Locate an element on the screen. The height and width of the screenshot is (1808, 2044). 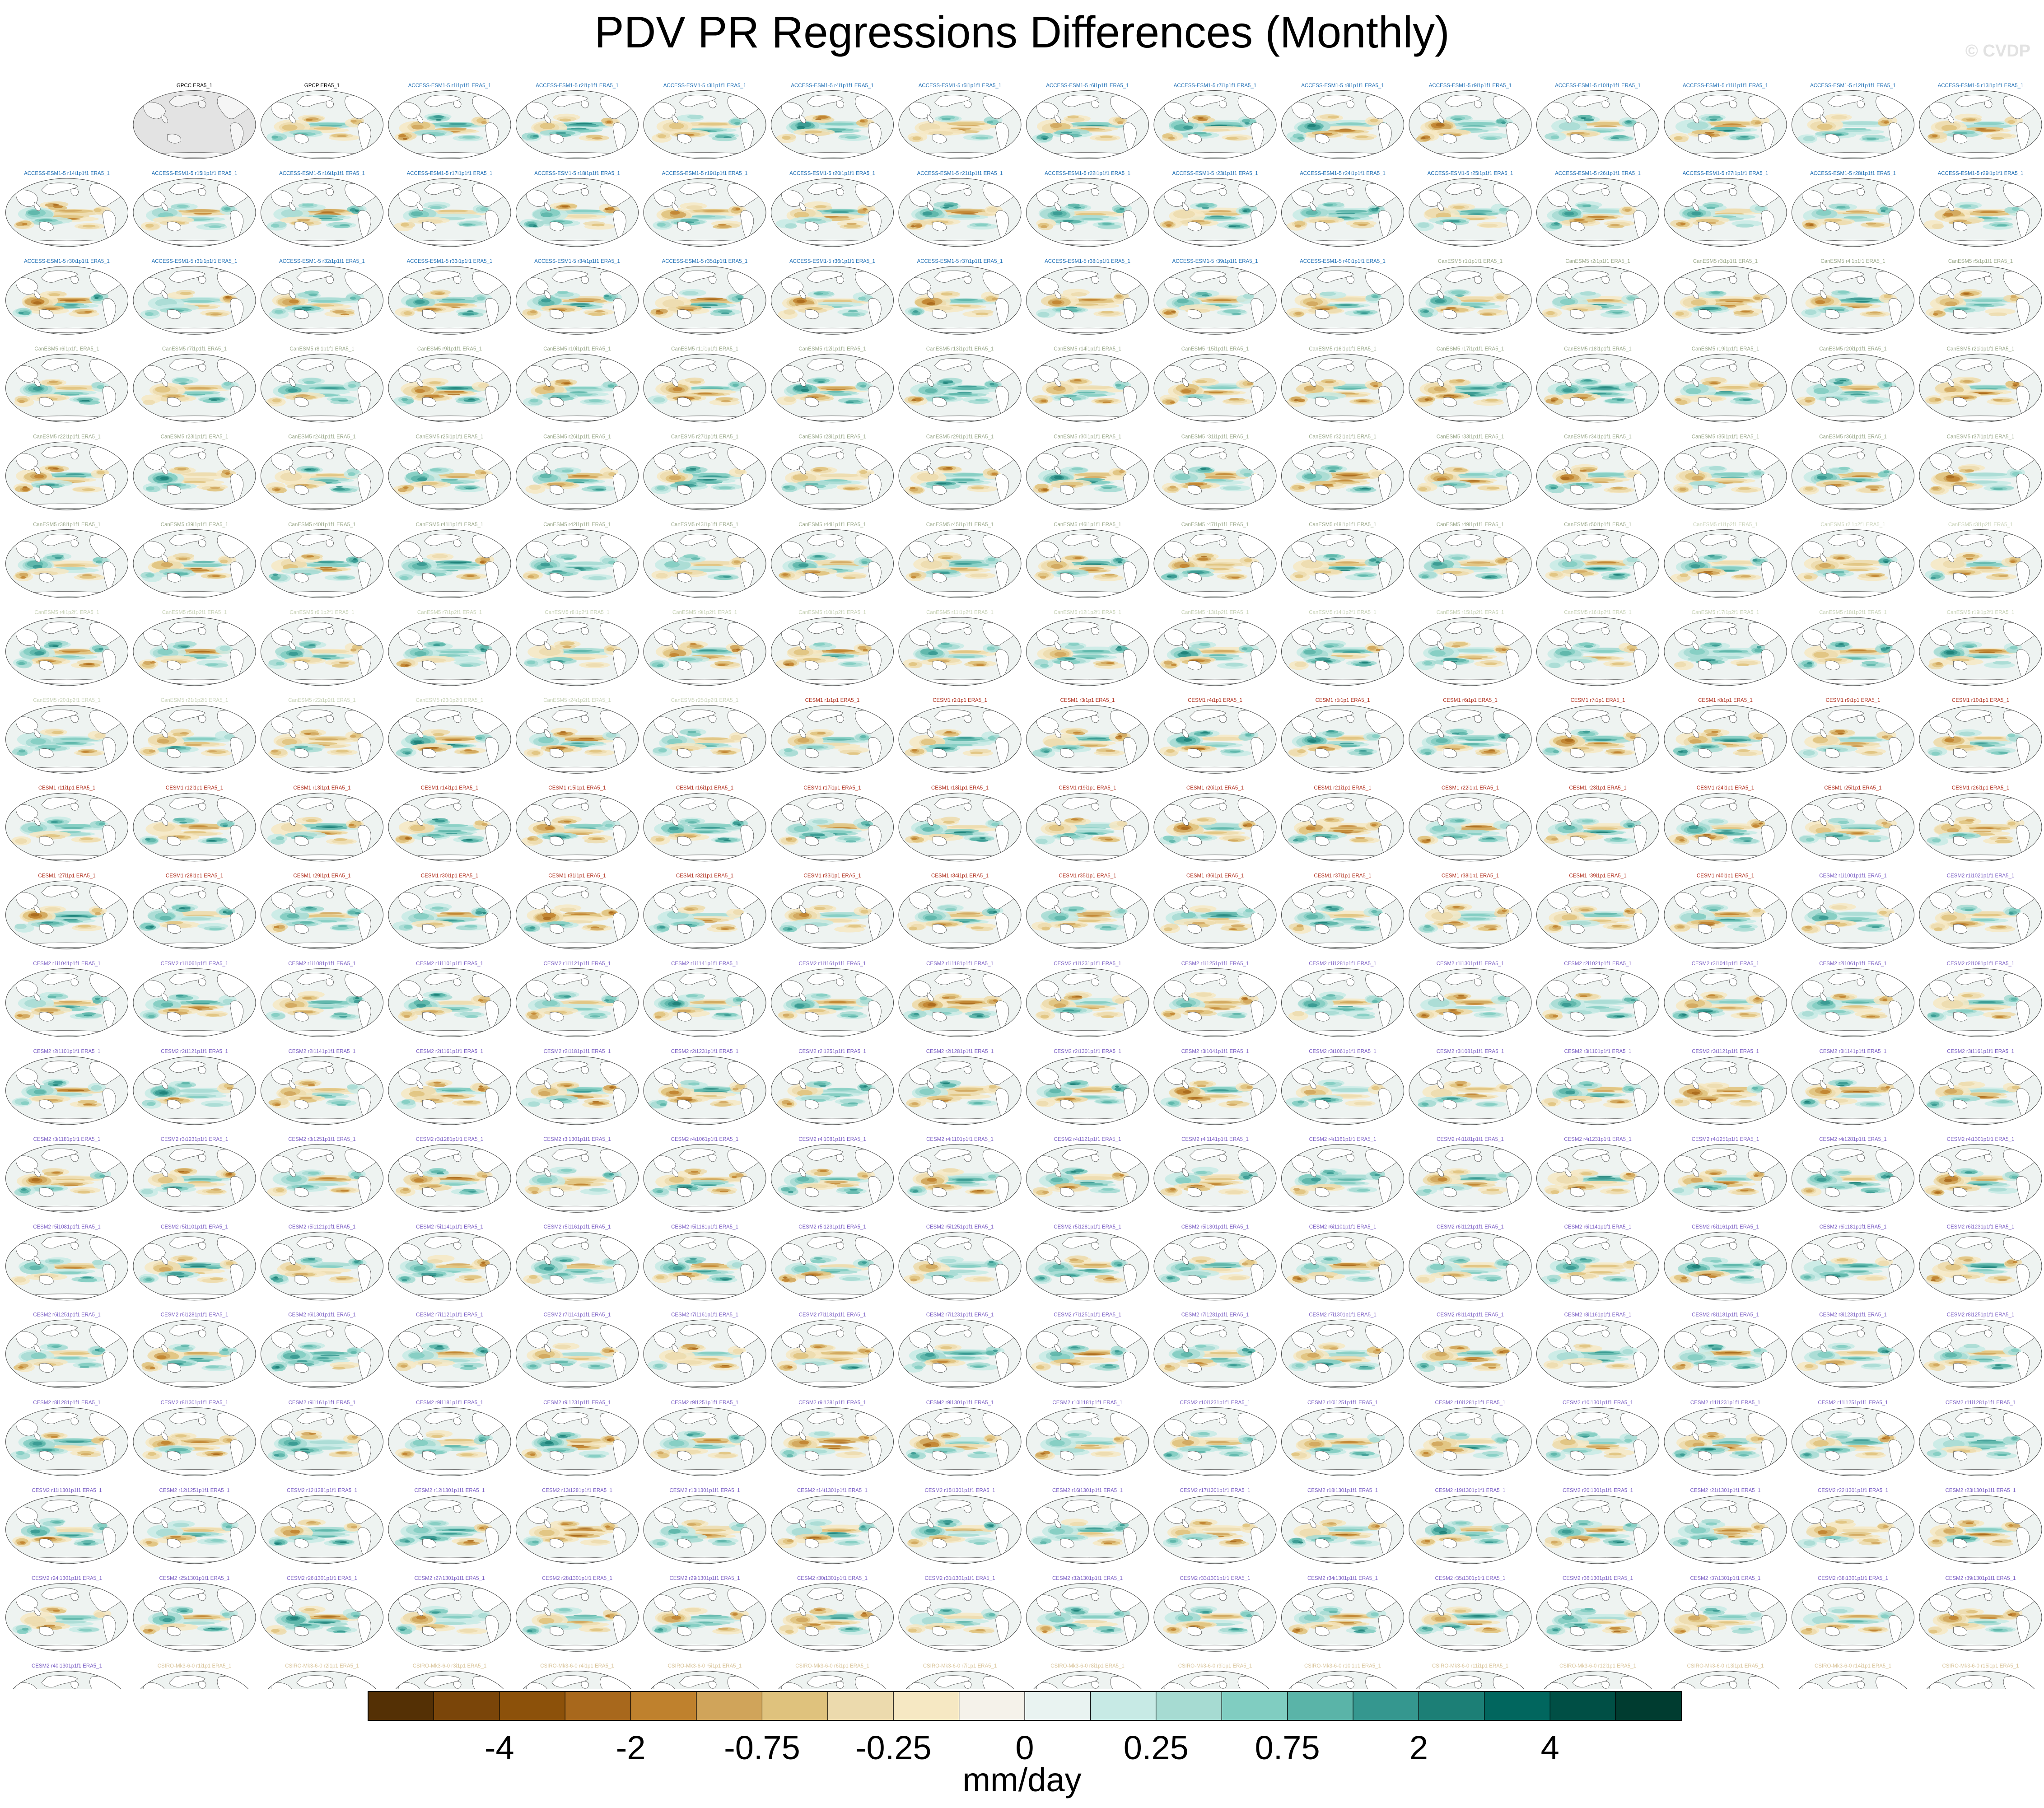
panel-label: CESM2 r7i1181p1f1 ERA5_1 is located at coordinates (833, 1315).